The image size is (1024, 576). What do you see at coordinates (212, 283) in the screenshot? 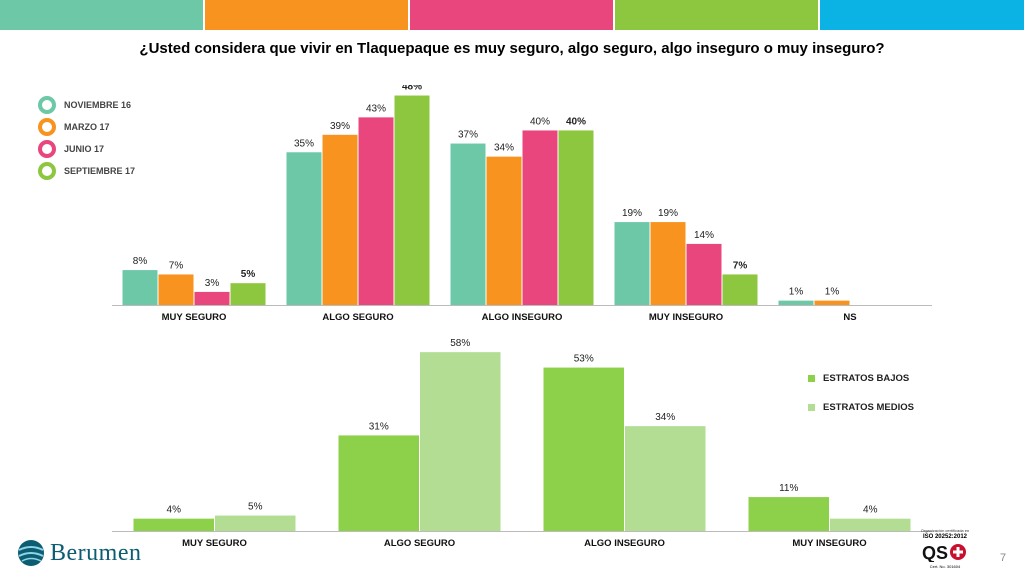
I see `data-label: 3%` at bounding box center [212, 283].